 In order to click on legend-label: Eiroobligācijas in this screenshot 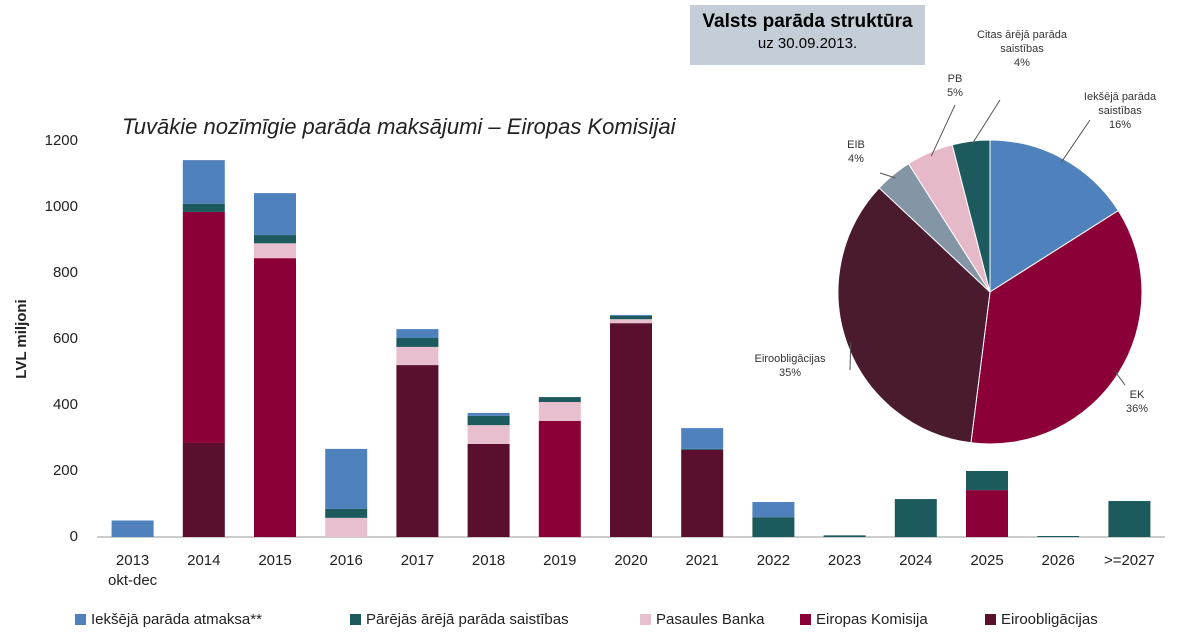, I will do `click(1049, 619)`.